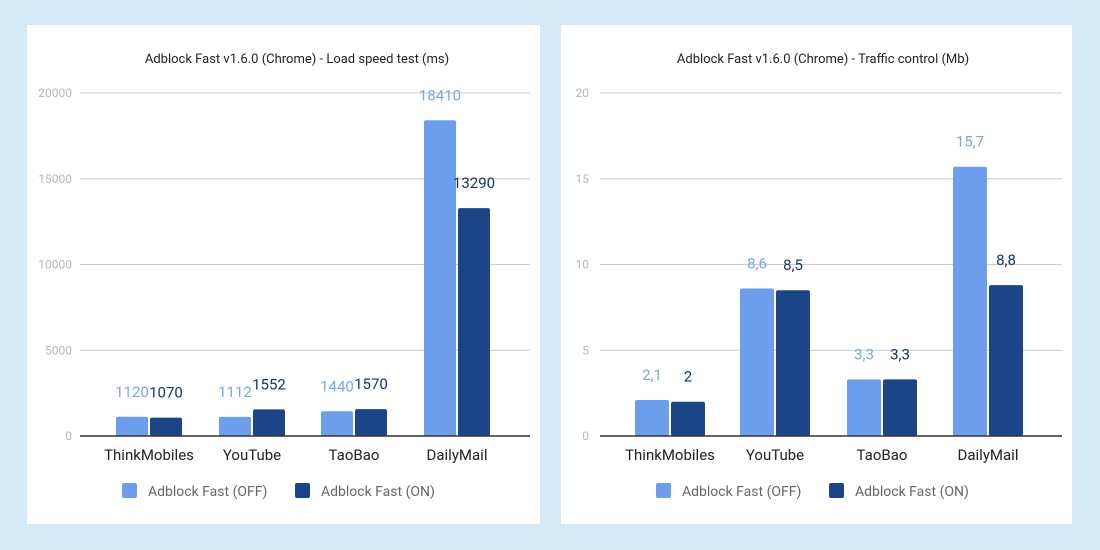  What do you see at coordinates (58, 350) in the screenshot?
I see `y-tick-label: 5000` at bounding box center [58, 350].